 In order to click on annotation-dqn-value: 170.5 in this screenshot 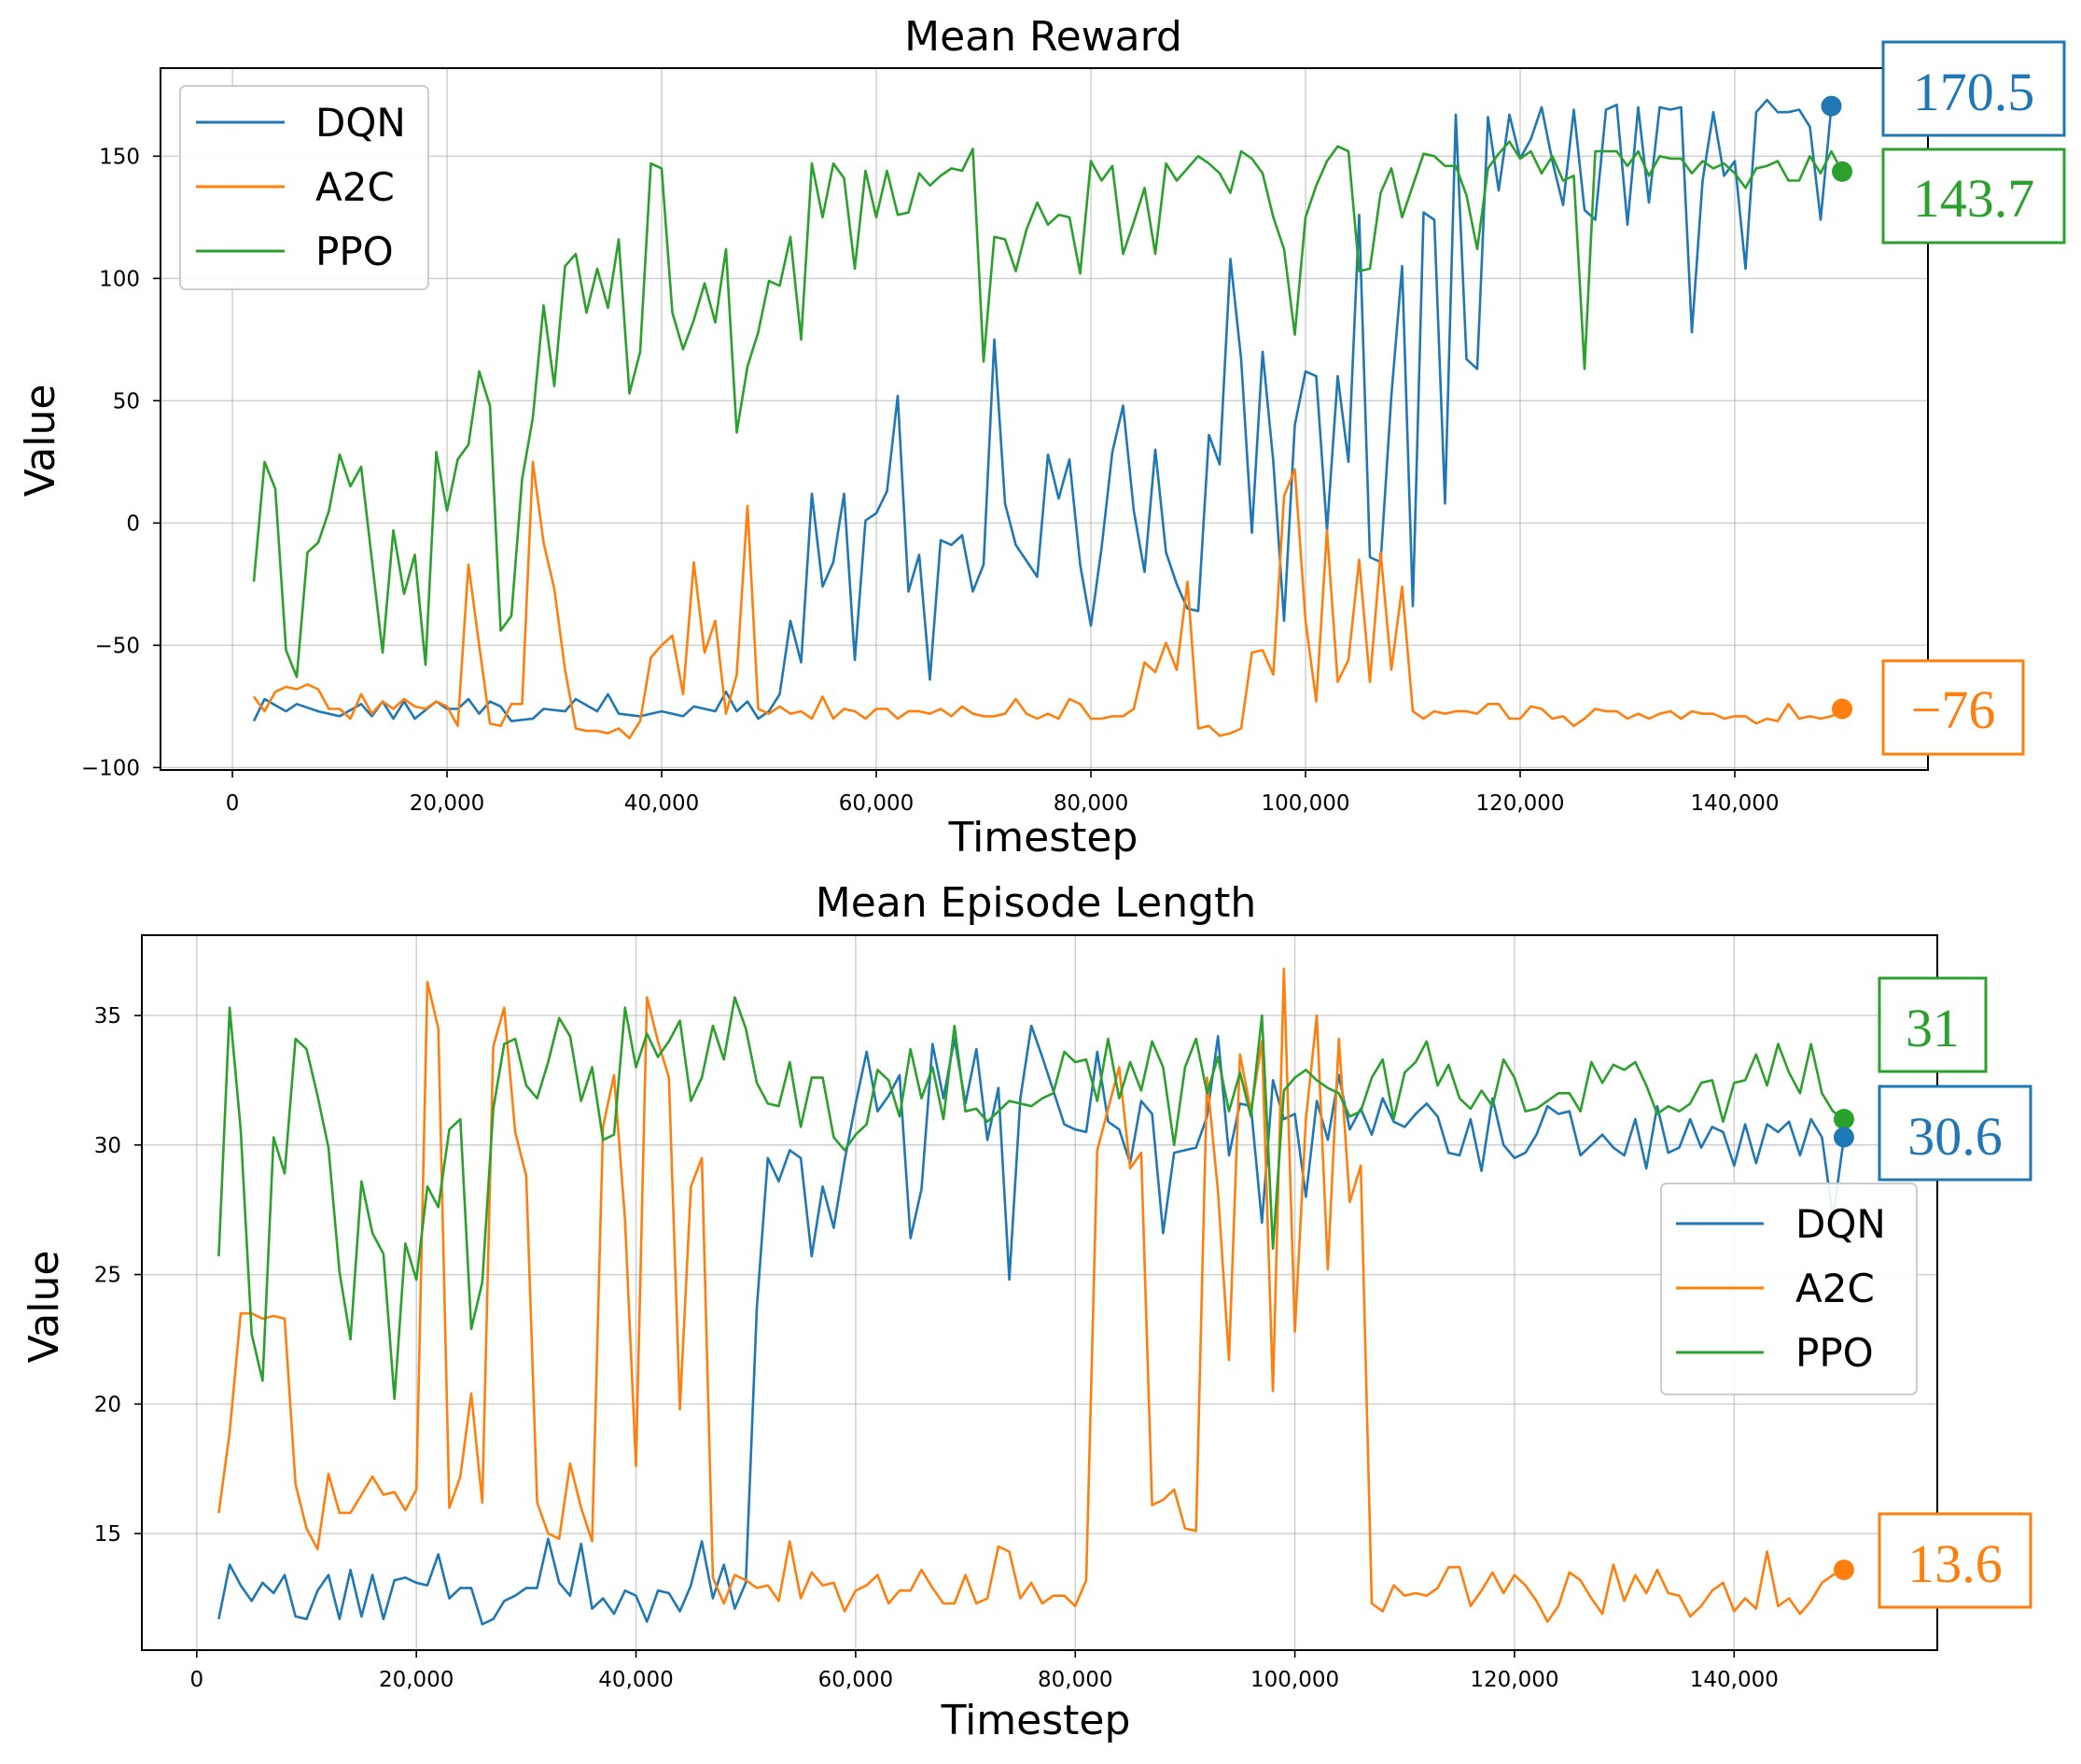, I will do `click(1974, 92)`.